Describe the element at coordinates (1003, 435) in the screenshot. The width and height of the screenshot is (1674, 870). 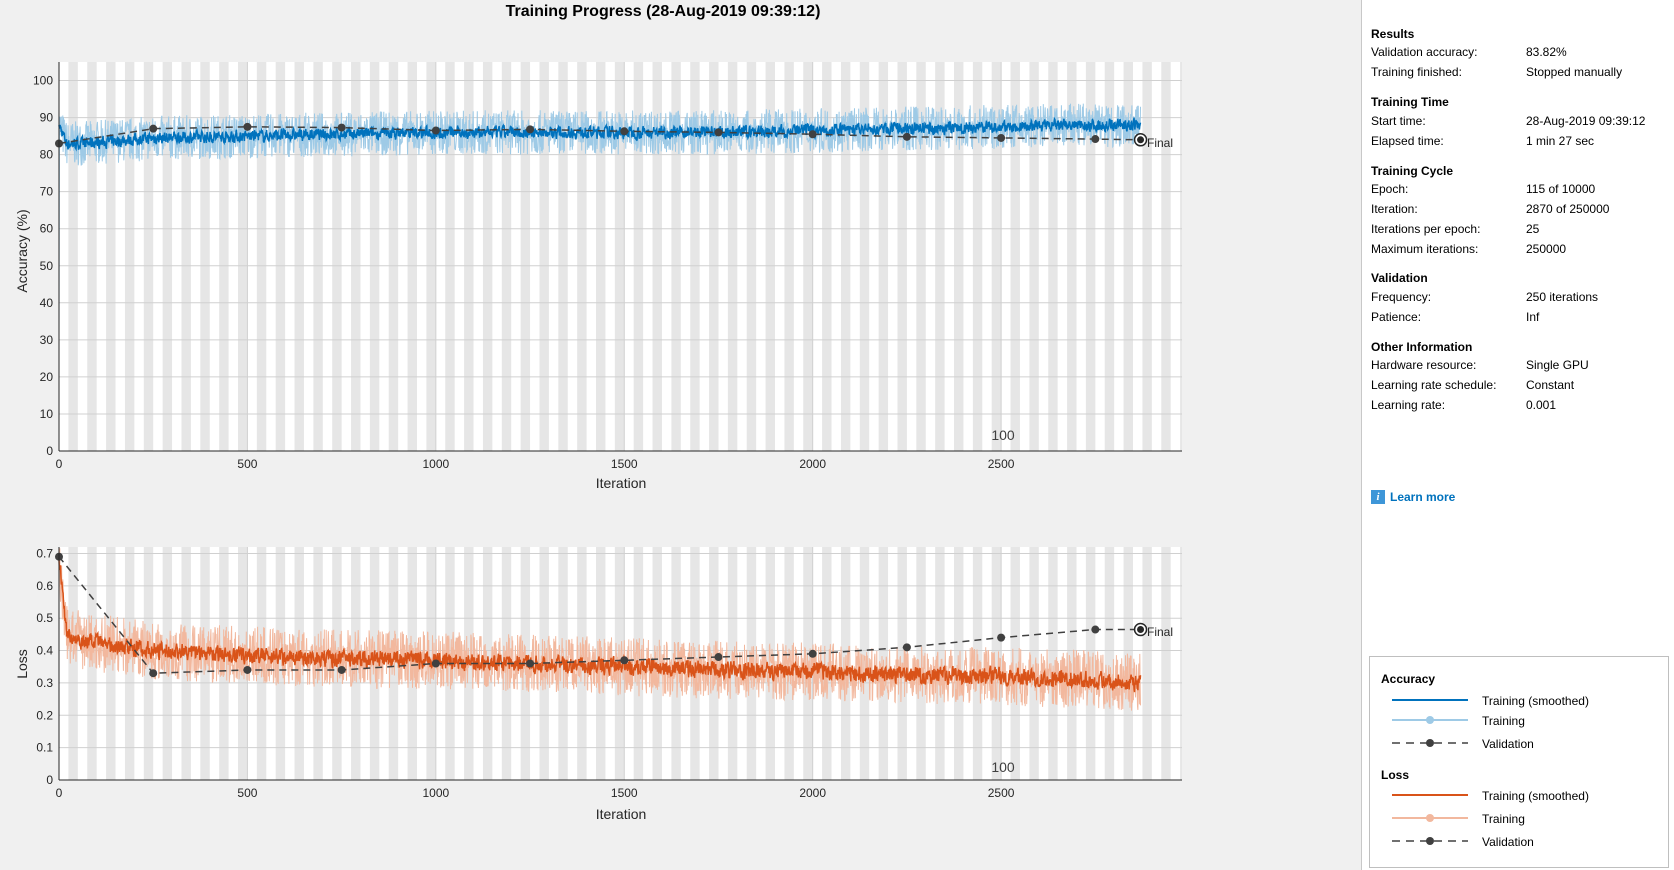
I see `accuracy-epoch-label: 100` at that location.